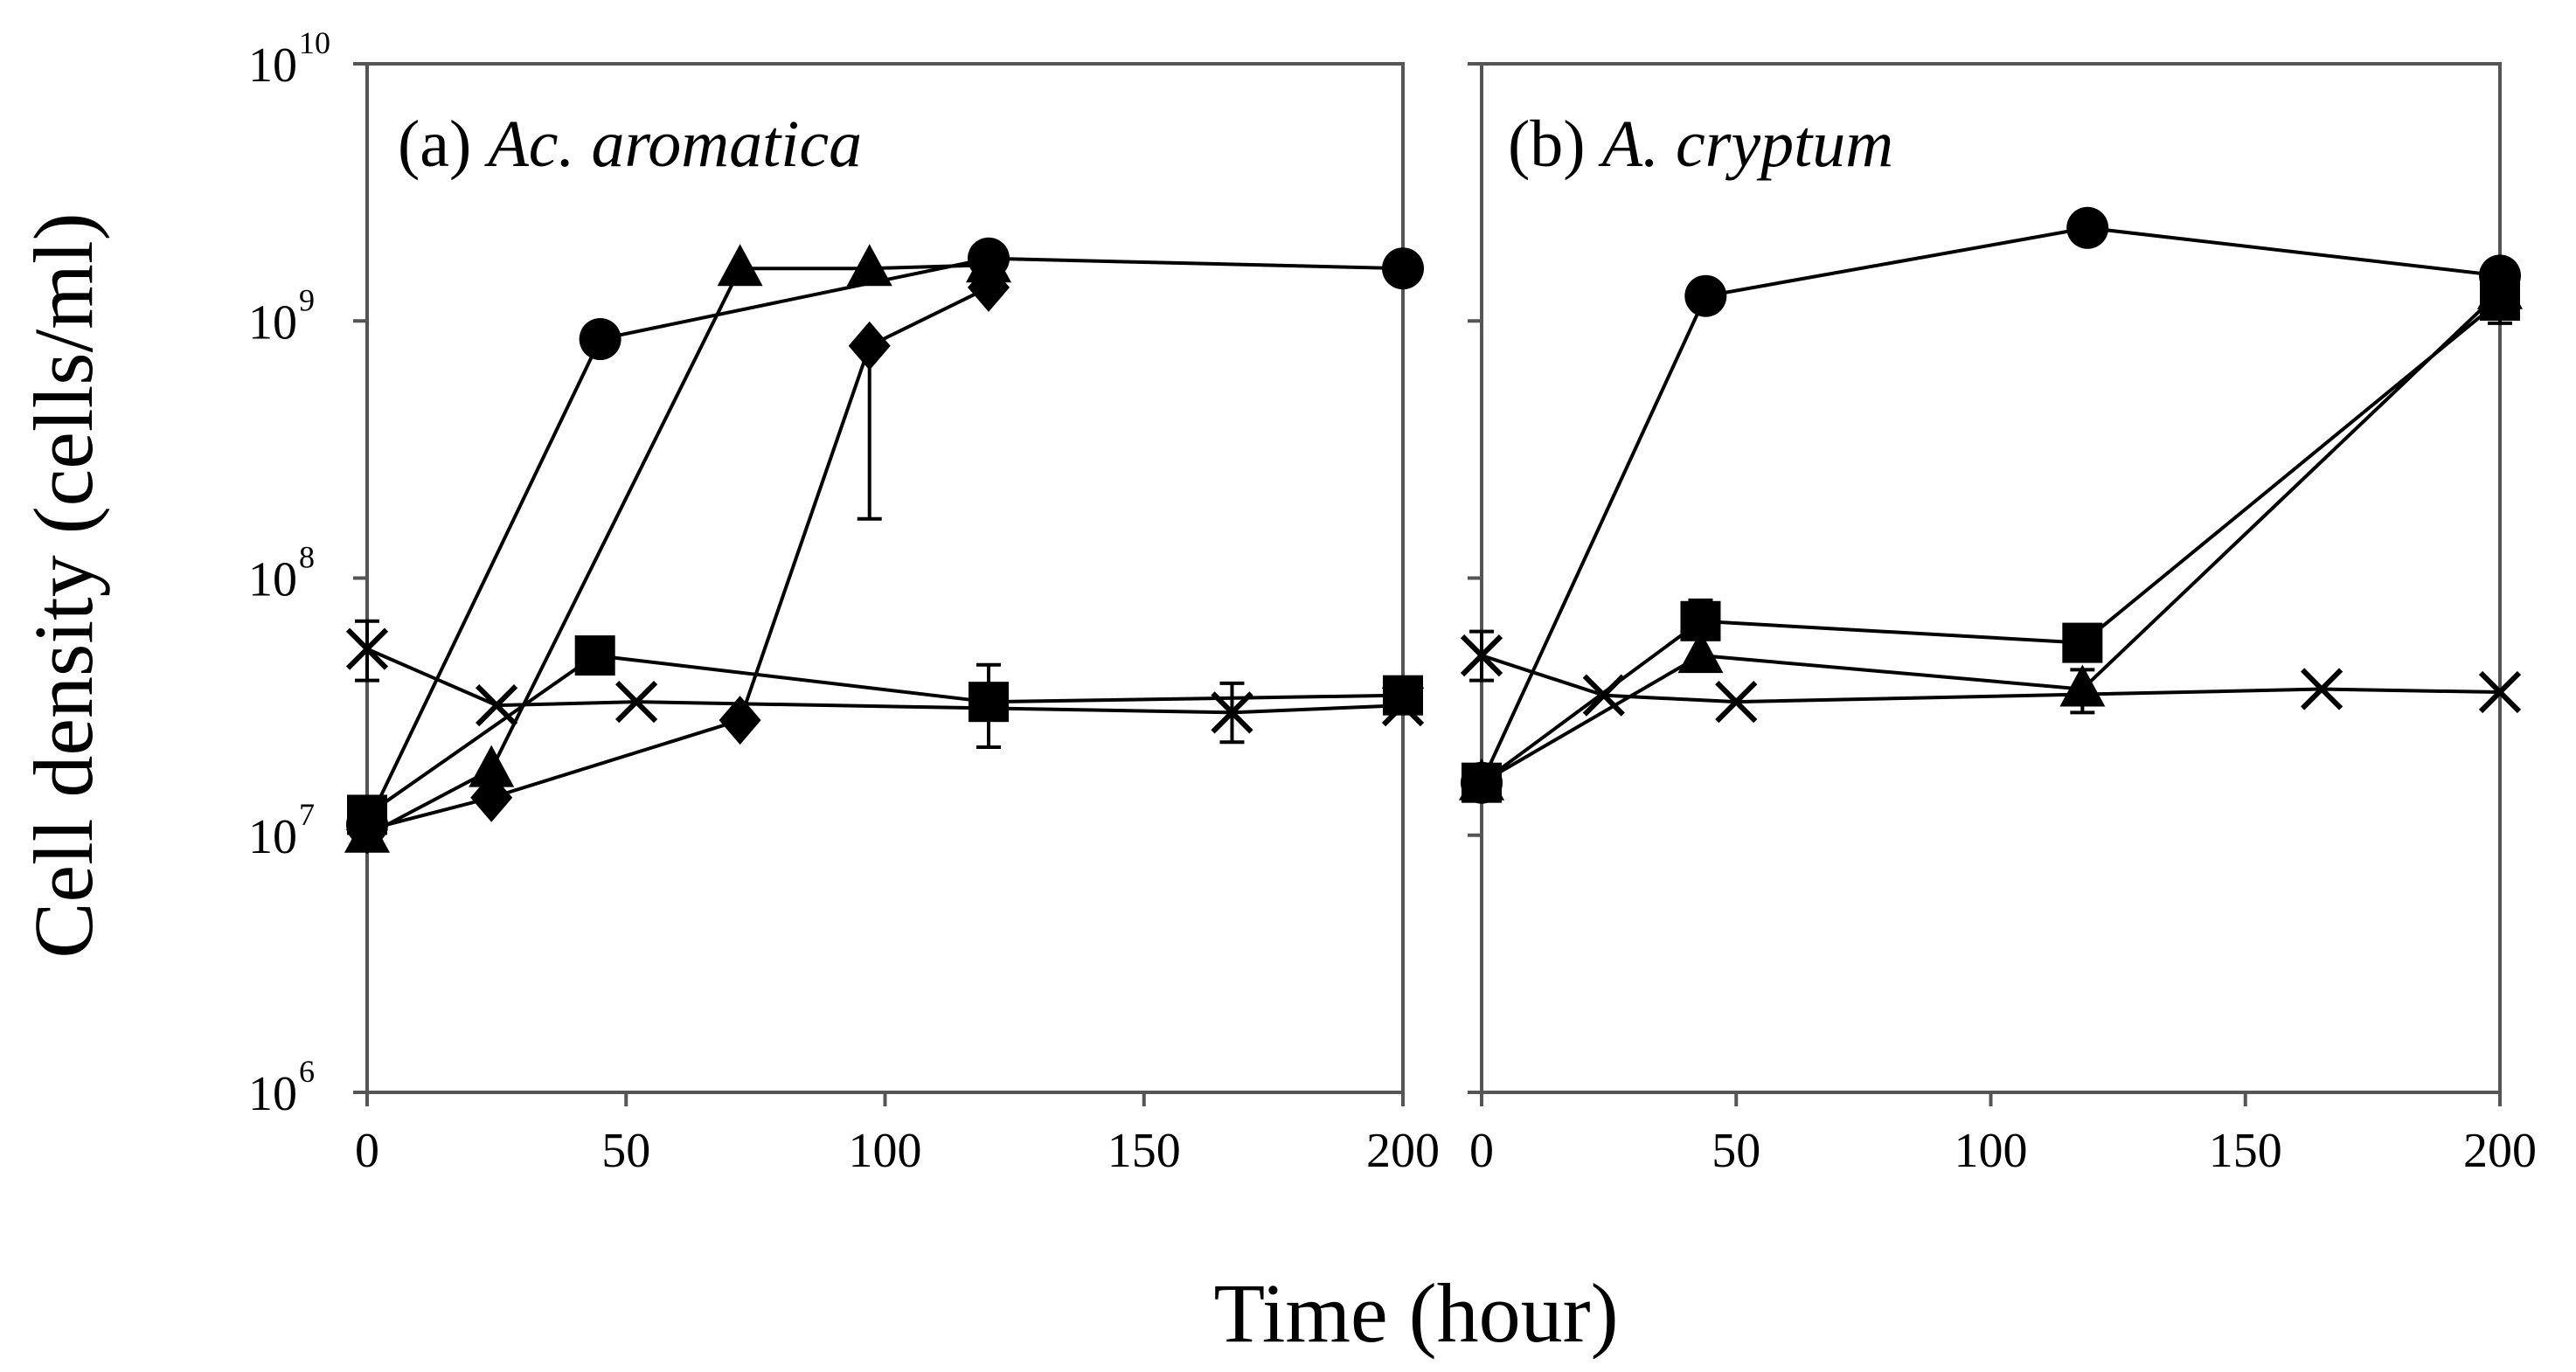 The width and height of the screenshot is (2576, 1372). I want to click on panel-title: (b) A. cryptum, so click(1701, 144).